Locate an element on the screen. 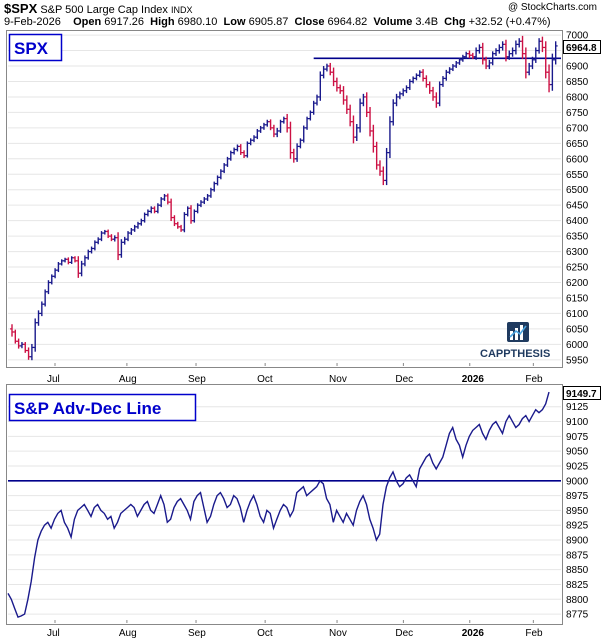  price-x-label: Feb is located at coordinates (534, 379).